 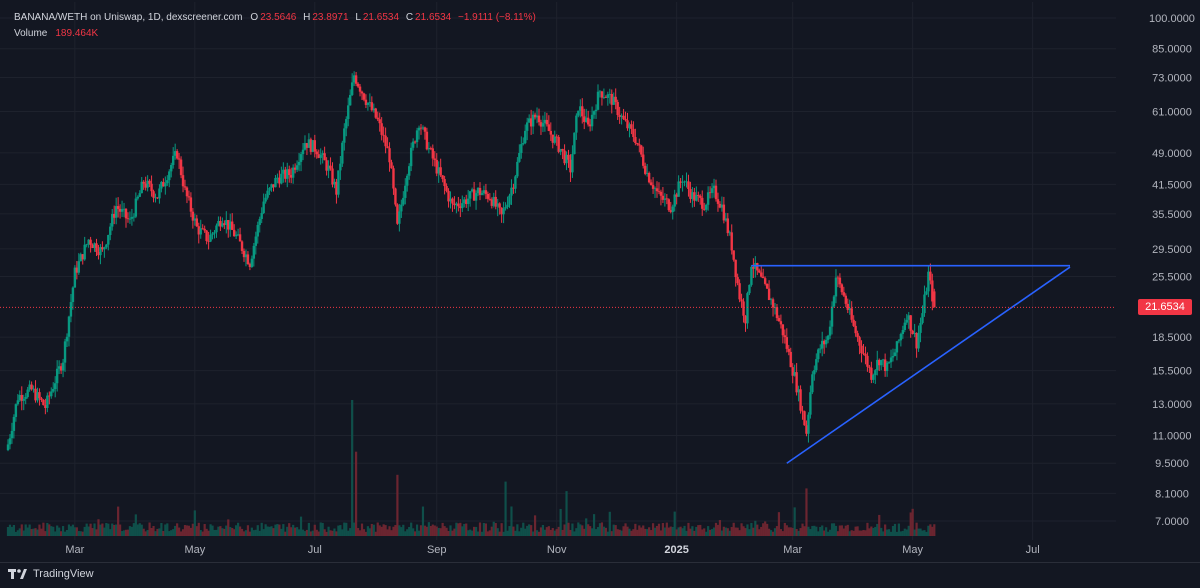 What do you see at coordinates (315, 550) in the screenshot?
I see `time-tick-label: Jul` at bounding box center [315, 550].